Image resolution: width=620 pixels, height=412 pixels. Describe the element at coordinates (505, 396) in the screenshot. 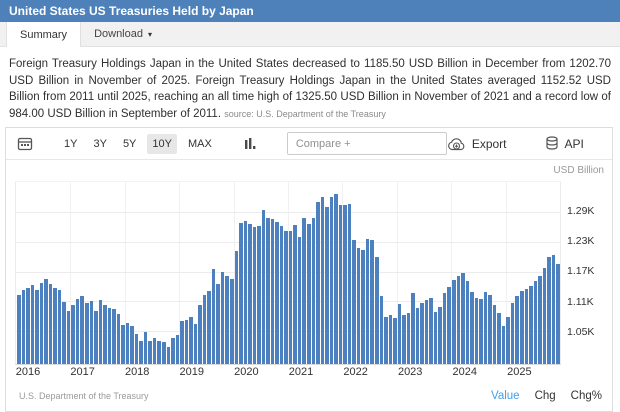

I see `footer-link-value: Value` at that location.